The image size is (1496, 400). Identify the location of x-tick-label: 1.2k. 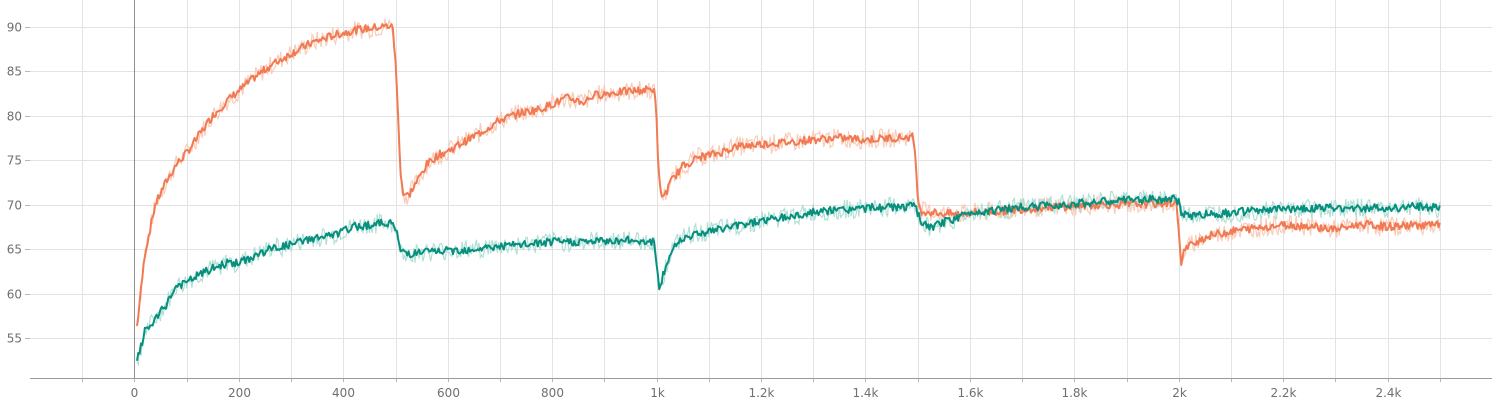
(761, 393).